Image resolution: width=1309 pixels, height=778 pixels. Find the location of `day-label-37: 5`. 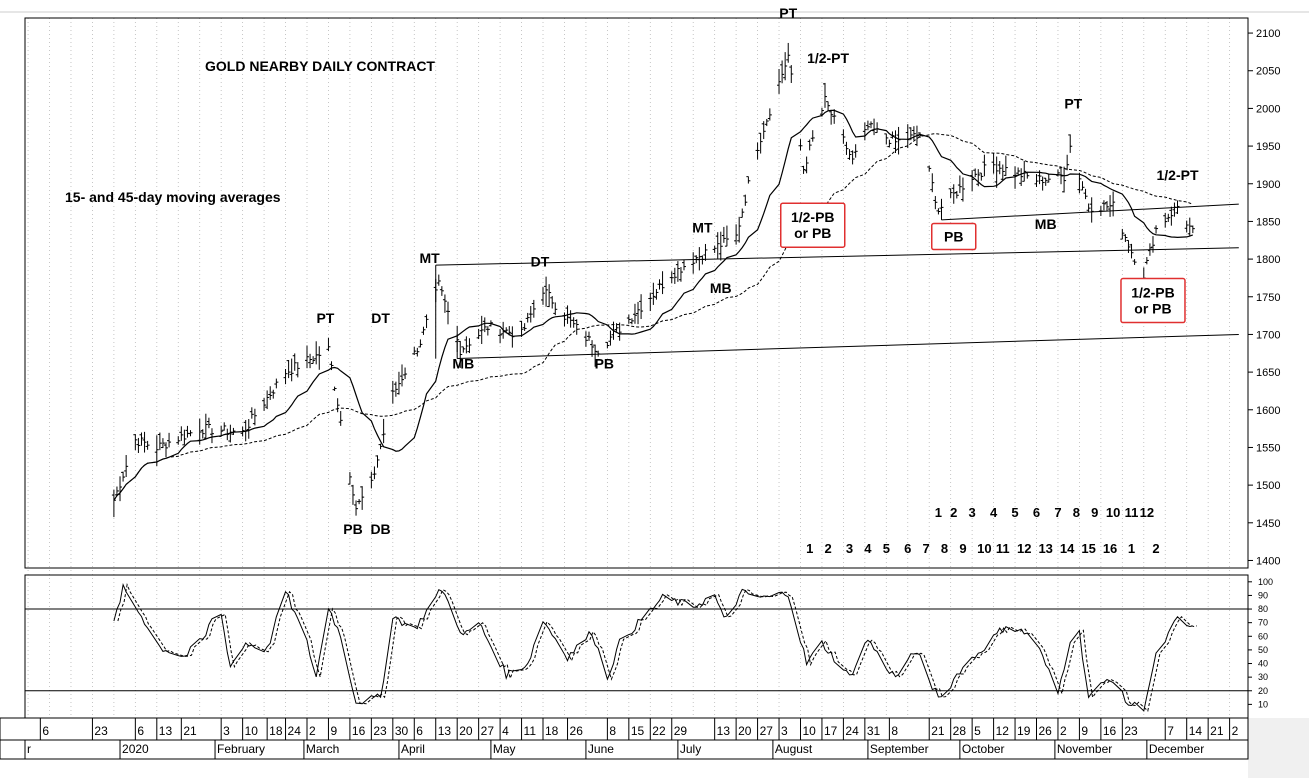

day-label-37: 5 is located at coordinates (977, 731).